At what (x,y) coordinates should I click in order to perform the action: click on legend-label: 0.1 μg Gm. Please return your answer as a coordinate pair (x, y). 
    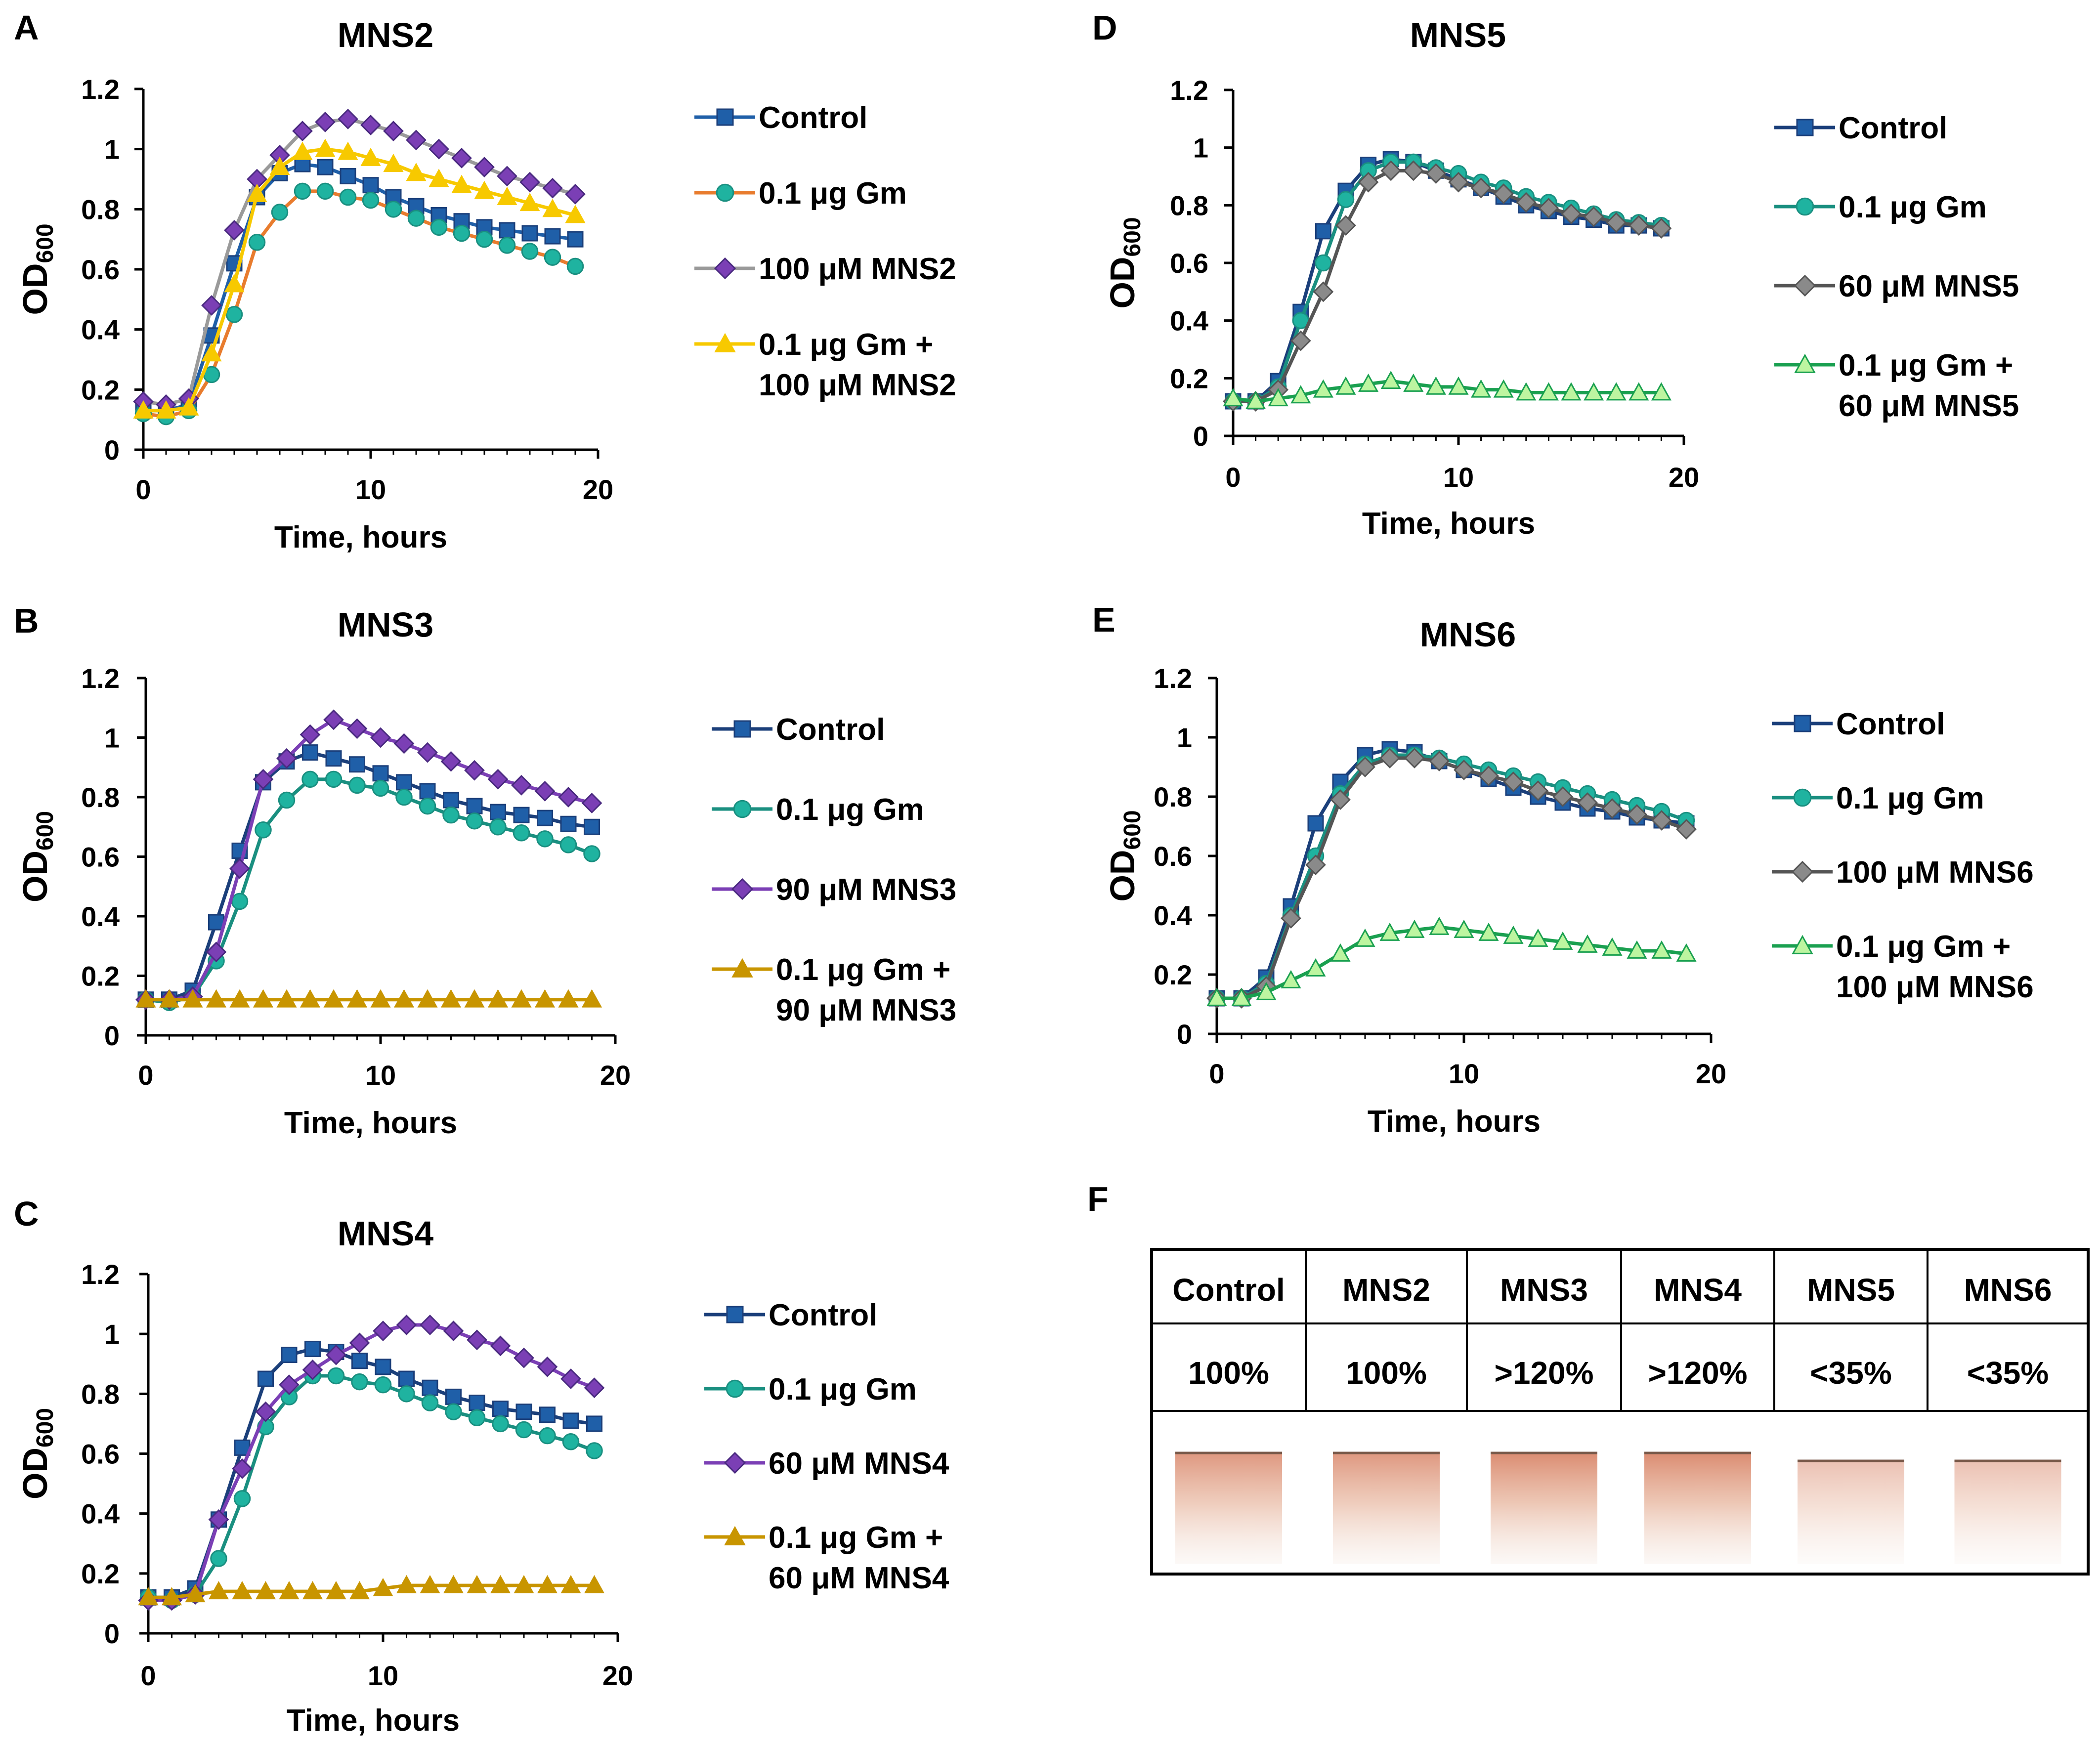
    Looking at the image, I should click on (1910, 798).